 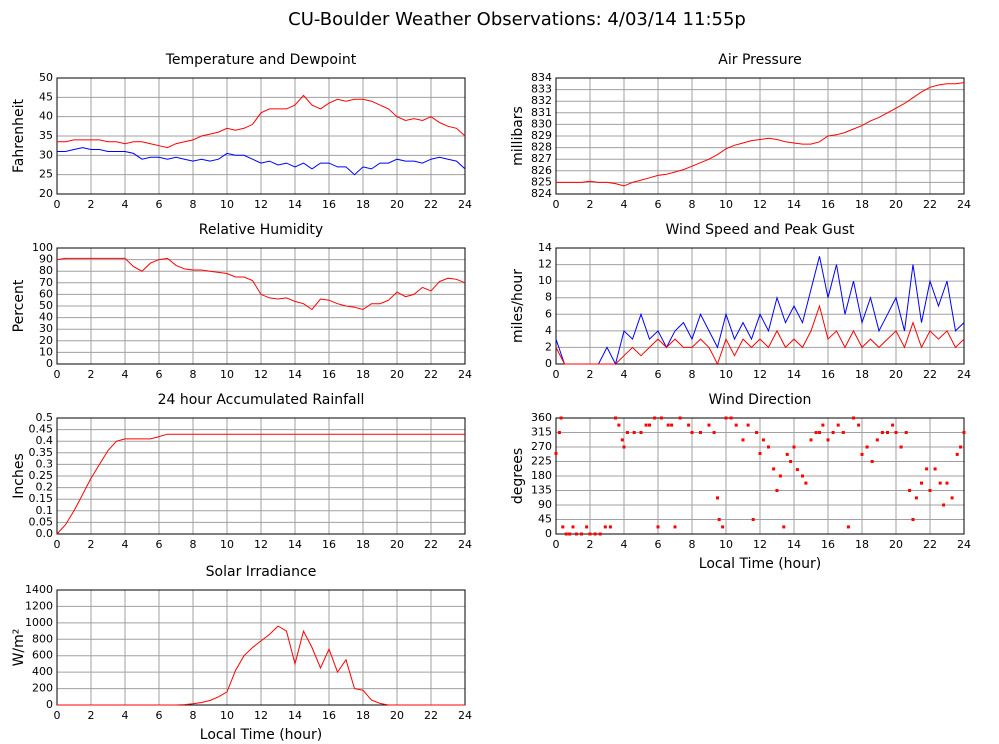 I want to click on x-axis-label: Local Time (hour), so click(x=760, y=564).